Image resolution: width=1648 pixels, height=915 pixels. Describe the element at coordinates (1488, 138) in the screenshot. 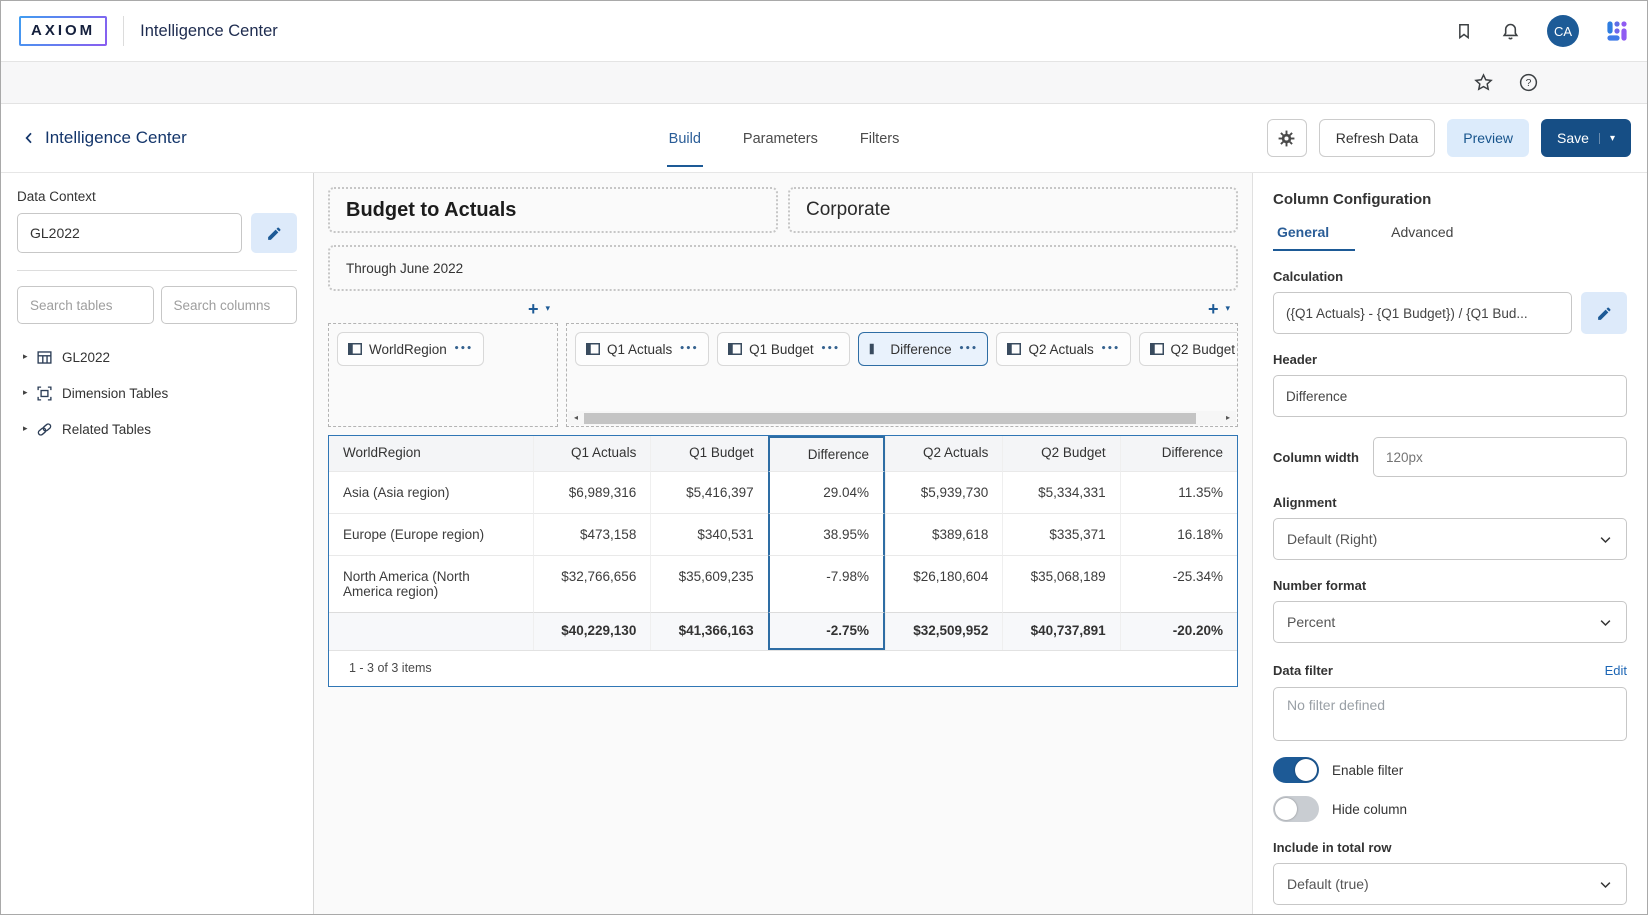

I see `preview-button: Preview` at that location.